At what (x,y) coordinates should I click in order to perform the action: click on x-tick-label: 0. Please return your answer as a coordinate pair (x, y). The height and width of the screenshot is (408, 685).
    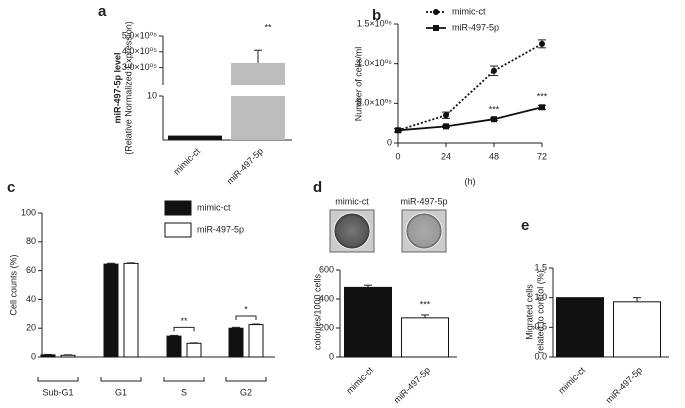
    Looking at the image, I should click on (397, 156).